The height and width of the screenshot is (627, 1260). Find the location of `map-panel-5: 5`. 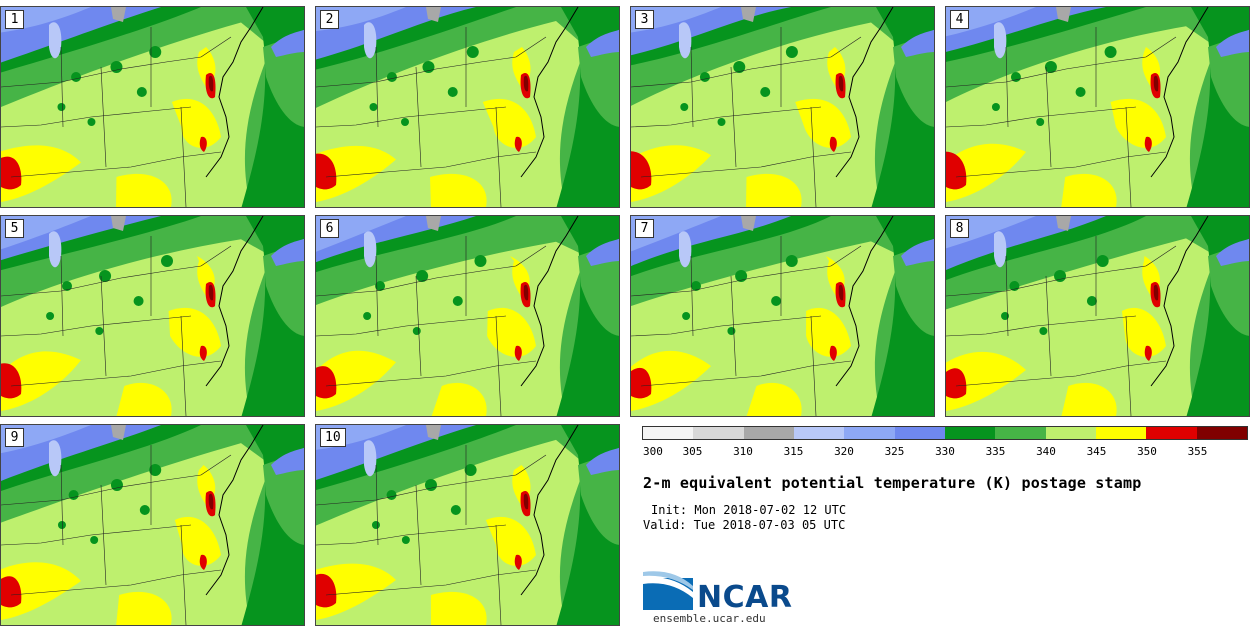

map-panel-5: 5 is located at coordinates (152, 316).